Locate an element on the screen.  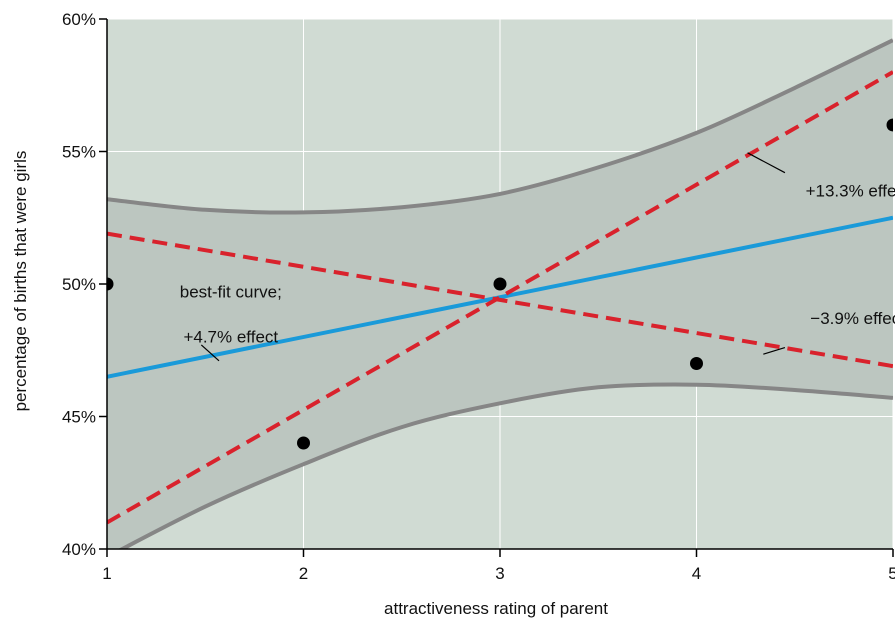
y-tick-label: 45% is located at coordinates (79, 417).